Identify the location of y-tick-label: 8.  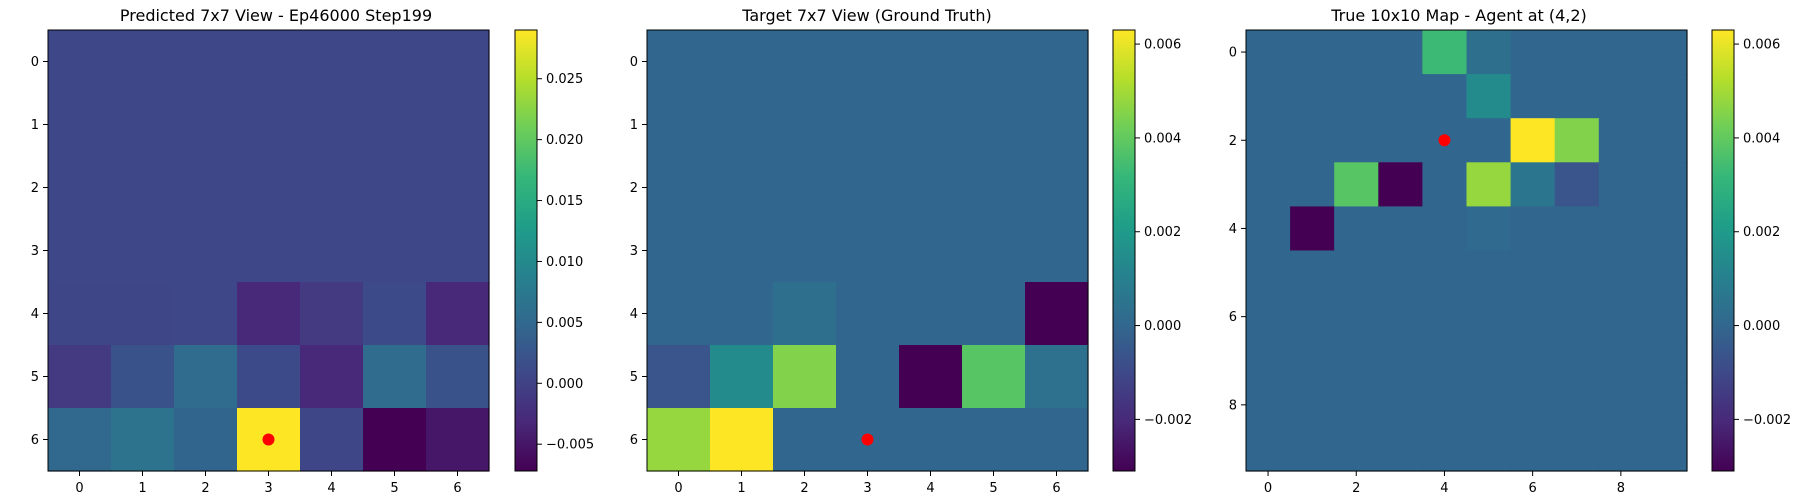
(1233, 405).